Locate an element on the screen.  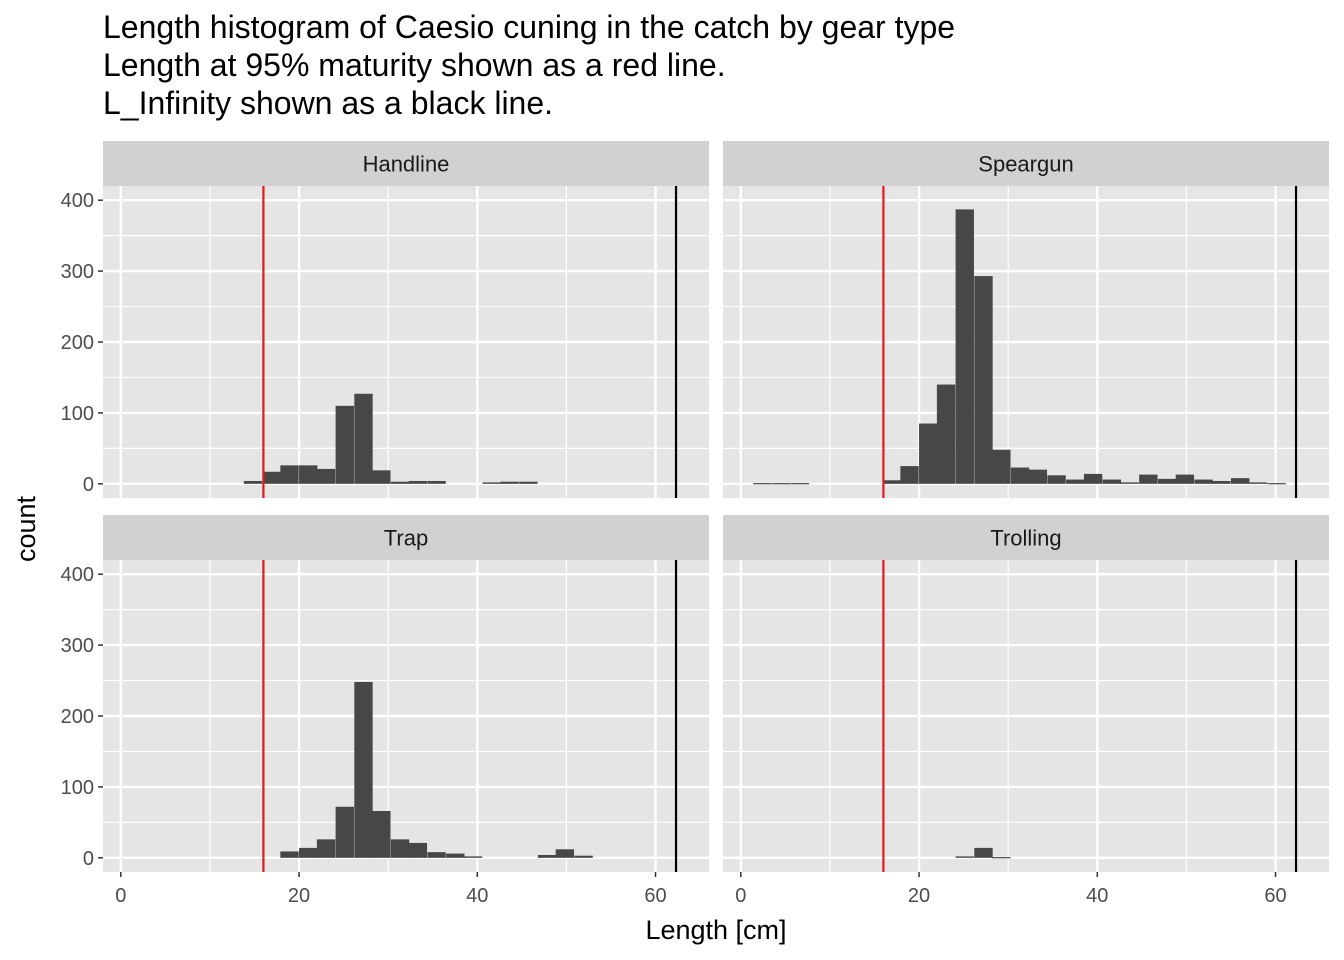
facet-strip-label: Trap is located at coordinates (406, 538).